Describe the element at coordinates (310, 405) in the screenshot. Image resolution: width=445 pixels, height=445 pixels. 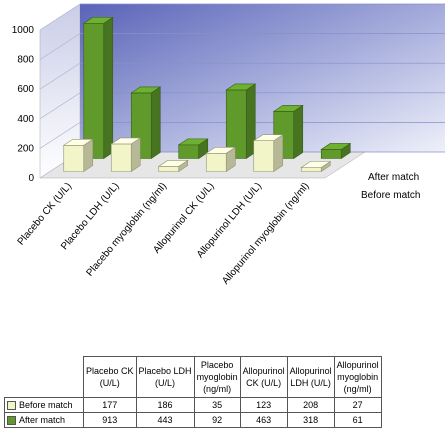
I see `table-cell: 208` at that location.